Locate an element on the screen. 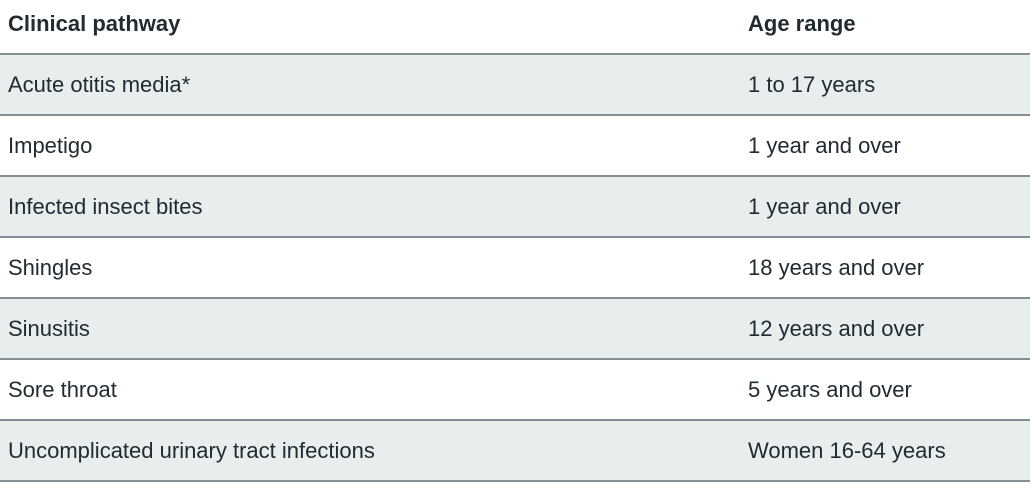 This screenshot has height=489, width=1030. table-row: Shingles 18 years and over is located at coordinates (515, 267).